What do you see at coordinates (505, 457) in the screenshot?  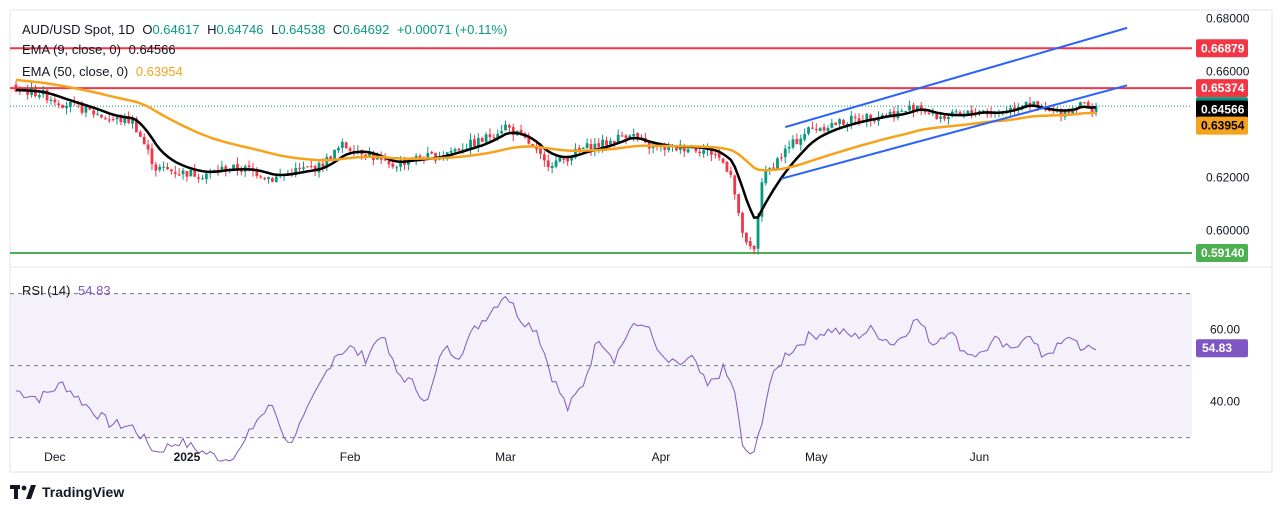 I see `time-tick-label: Mar` at bounding box center [505, 457].